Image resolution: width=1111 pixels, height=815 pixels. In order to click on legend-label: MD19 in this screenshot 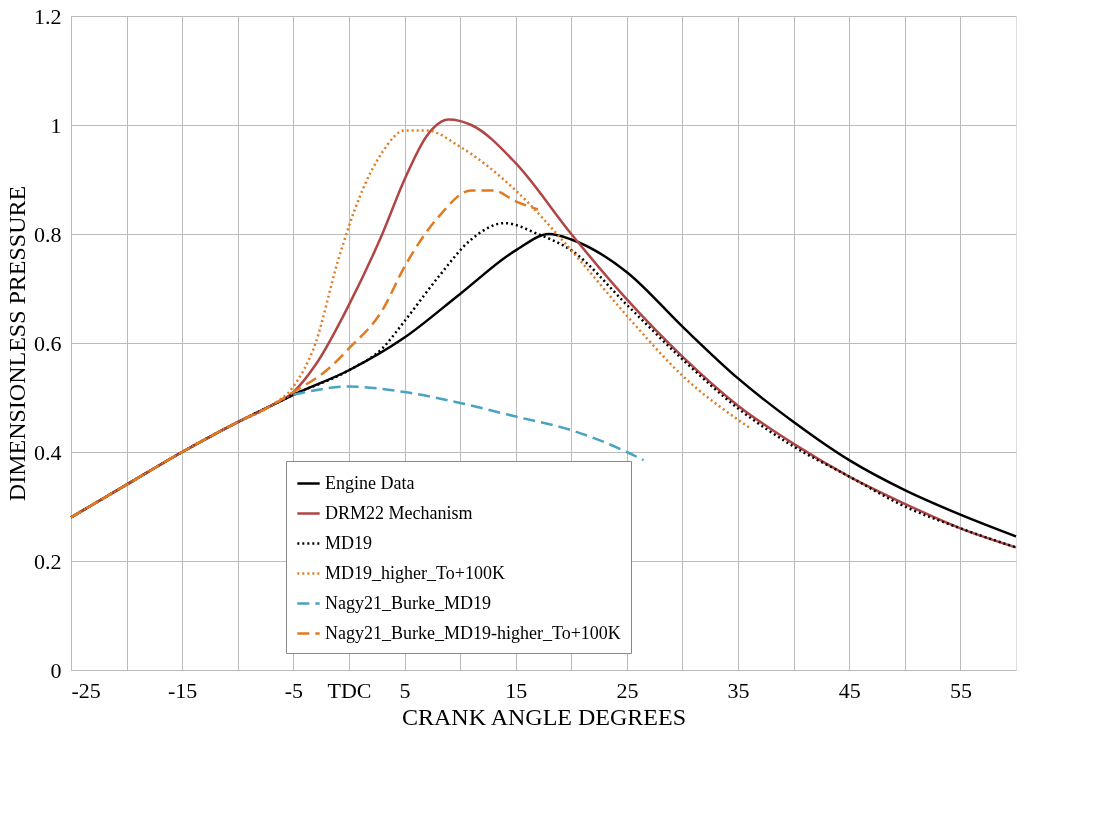, I will do `click(349, 542)`.